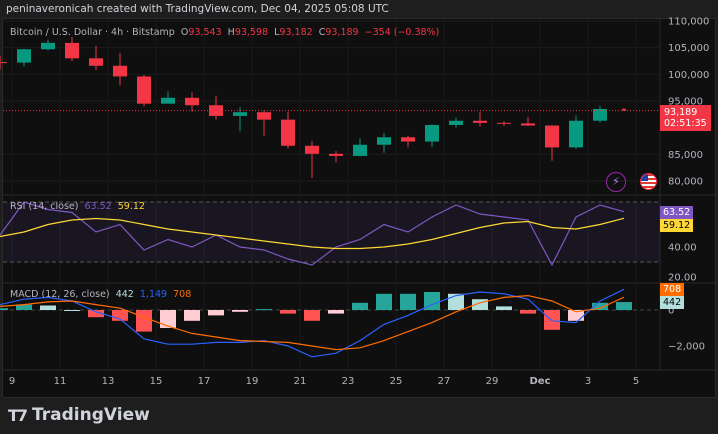 The image size is (718, 434). Describe the element at coordinates (92, 32) in the screenshot. I see `symbol-name: Bitcoin / U.S. Dollar · 4h · Bitstamp` at that location.